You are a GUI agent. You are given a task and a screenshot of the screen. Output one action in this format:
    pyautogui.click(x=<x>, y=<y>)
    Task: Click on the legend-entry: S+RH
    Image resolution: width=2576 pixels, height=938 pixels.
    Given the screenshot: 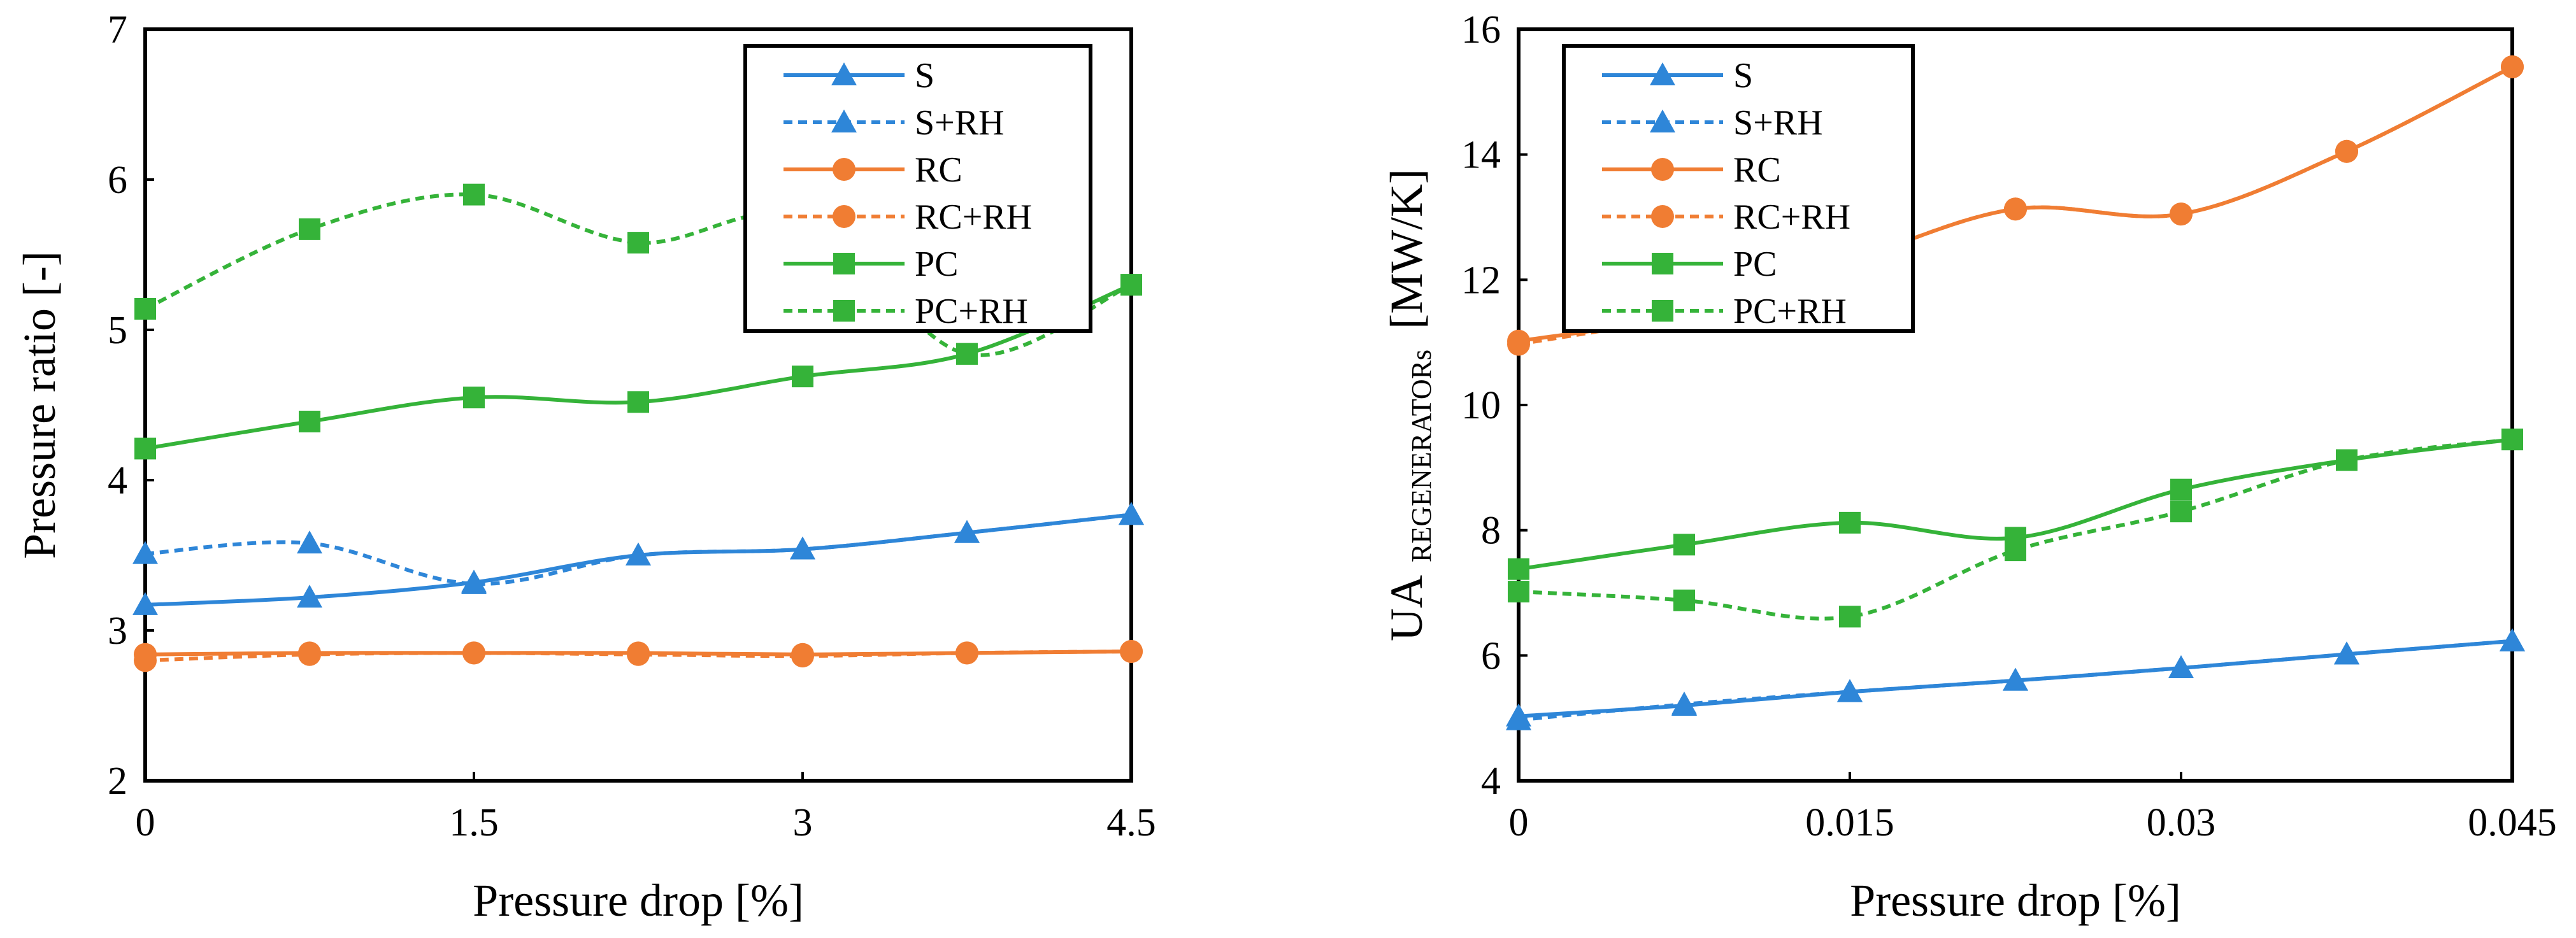 What is the action you would take?
    pyautogui.click(x=895, y=123)
    